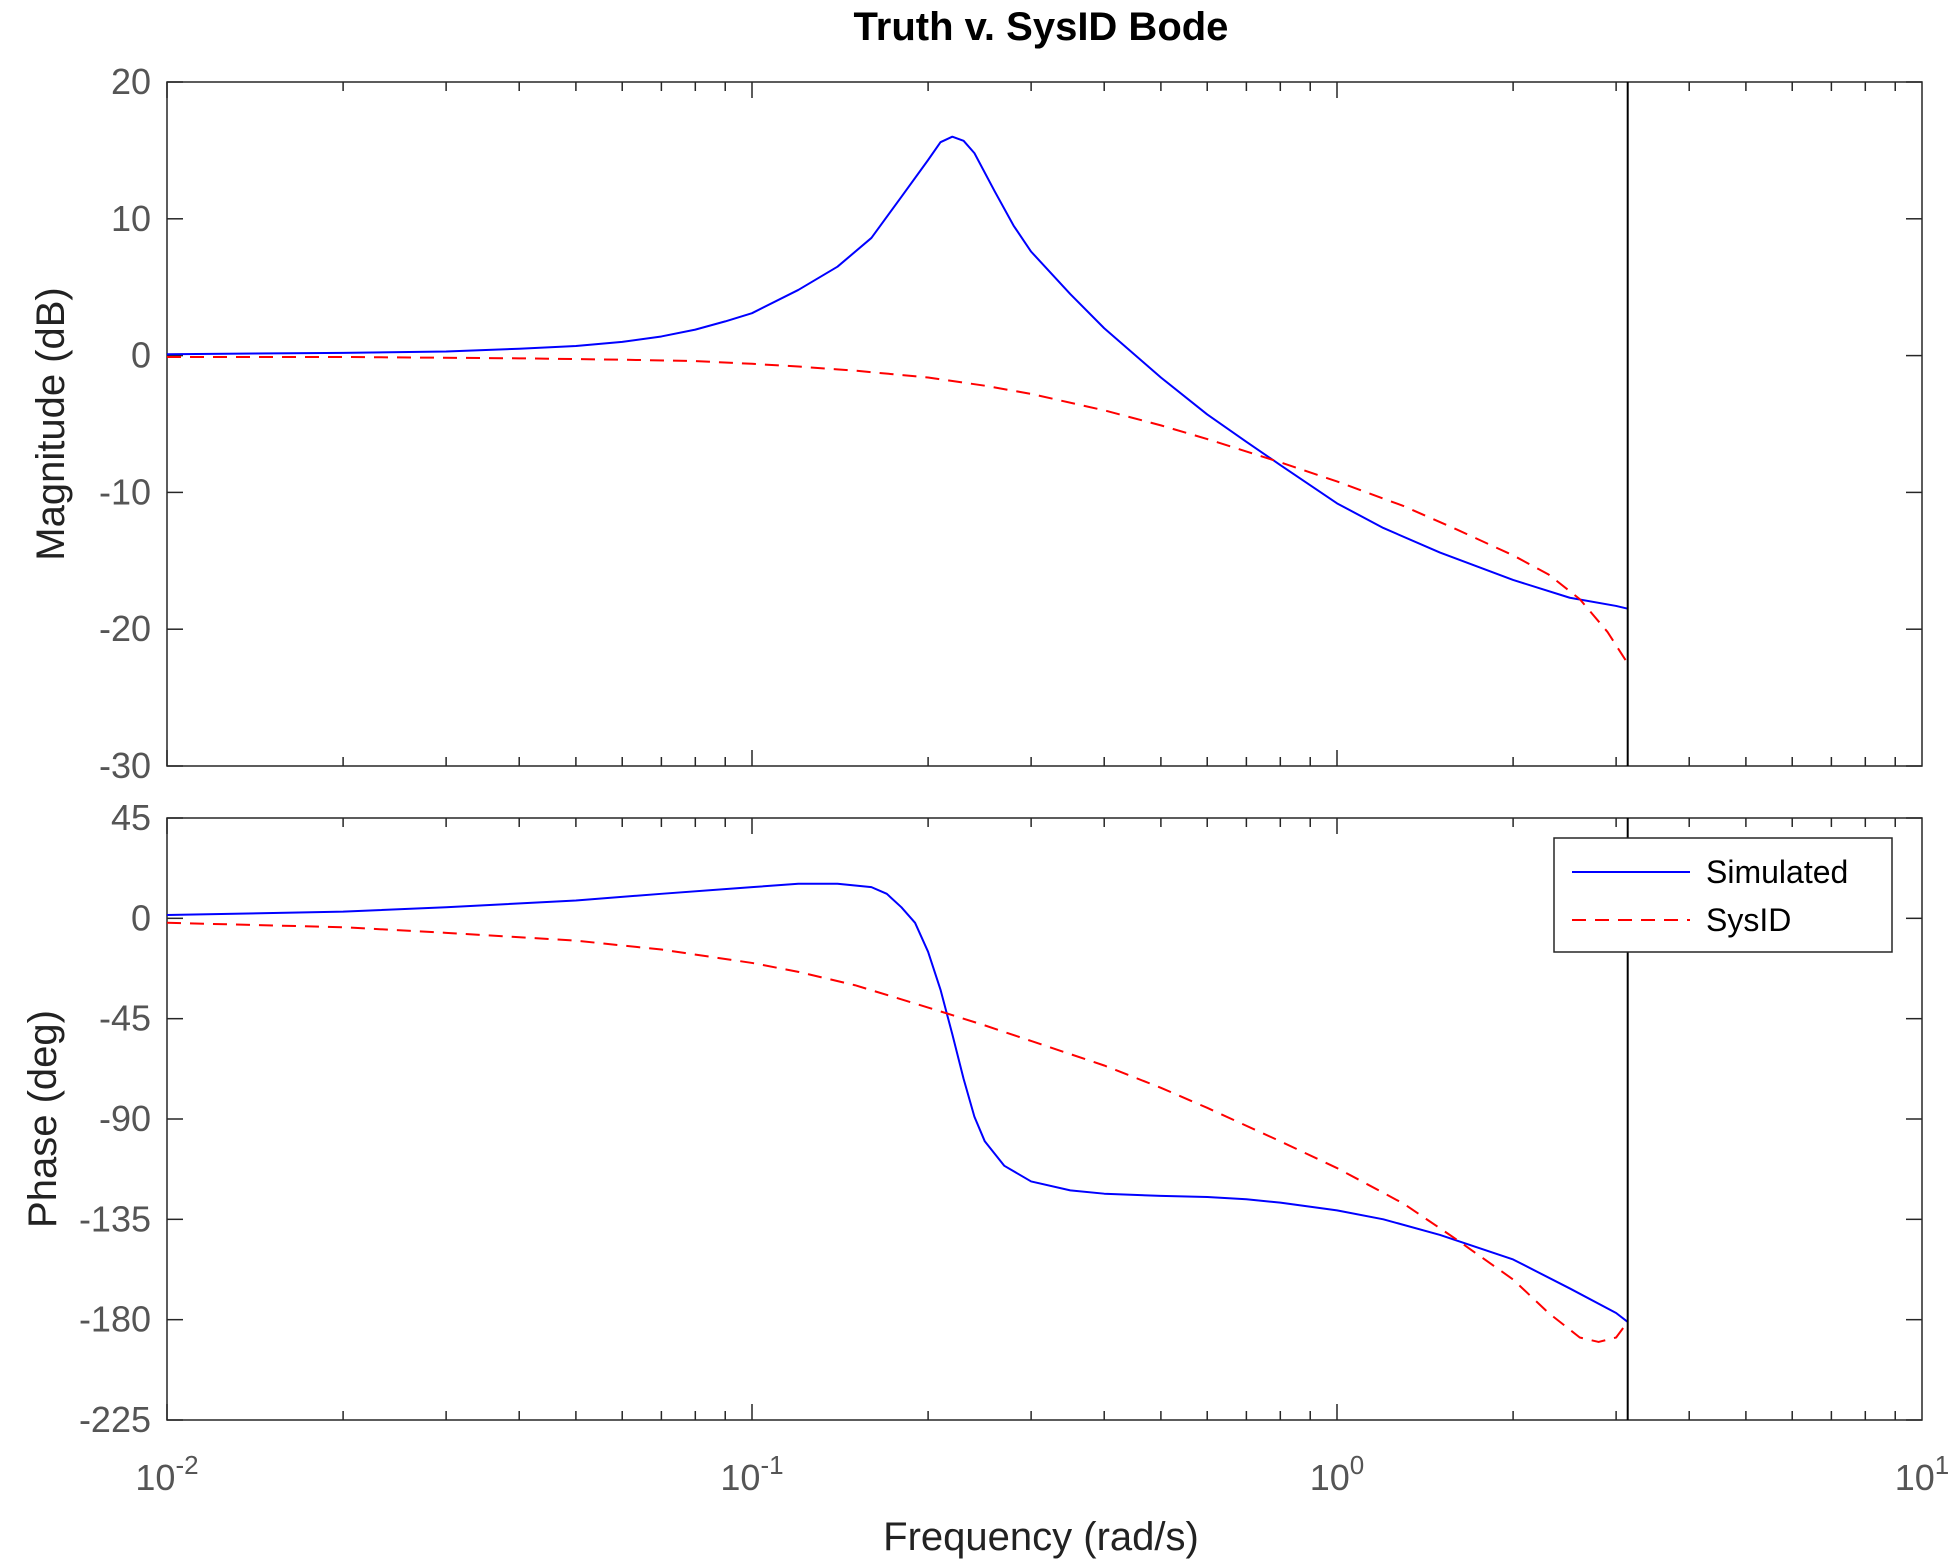  Describe the element at coordinates (1042, 1474) in the screenshot. I see `x-tick-labels: 10⁻² 10⁻¹ 10⁰ 10¹` at that location.